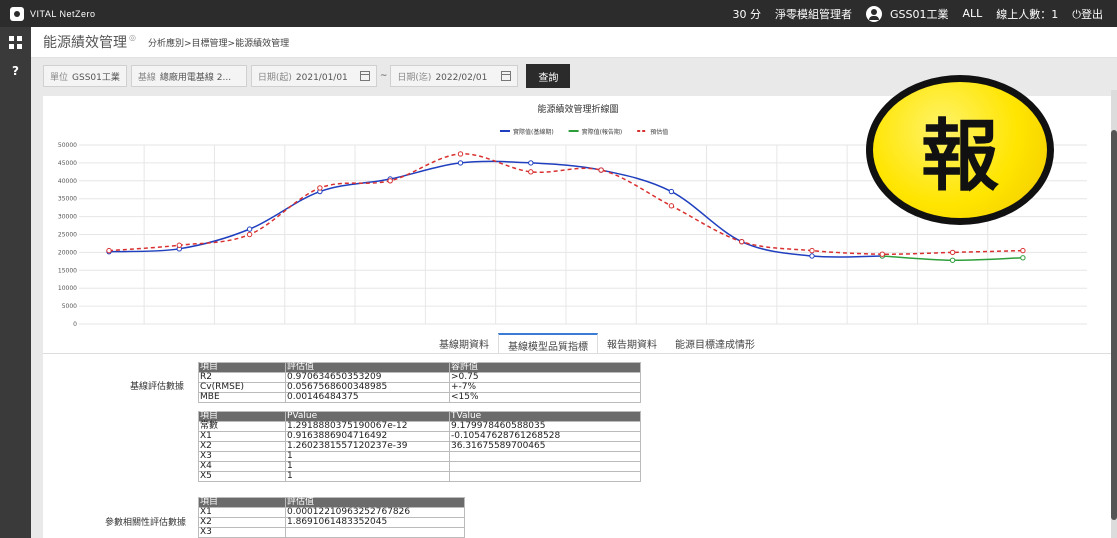 This screenshot has width=1117, height=538. I want to click on table-header-row: 項目 評估值 容許值, so click(419, 367).